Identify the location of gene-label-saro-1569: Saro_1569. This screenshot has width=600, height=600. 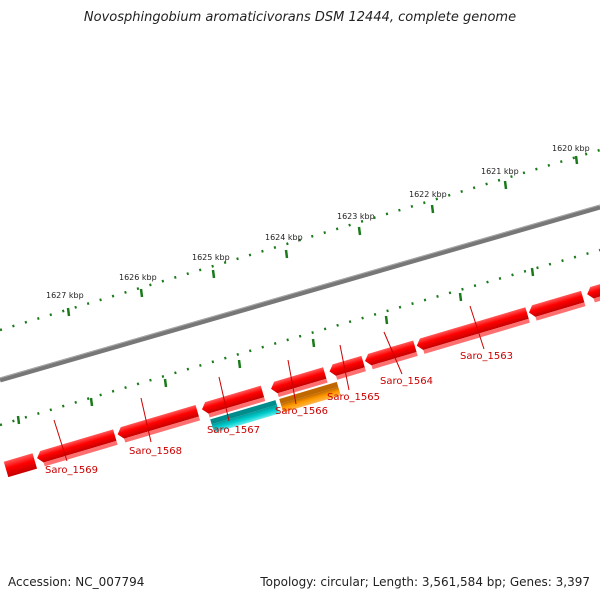
(71, 470).